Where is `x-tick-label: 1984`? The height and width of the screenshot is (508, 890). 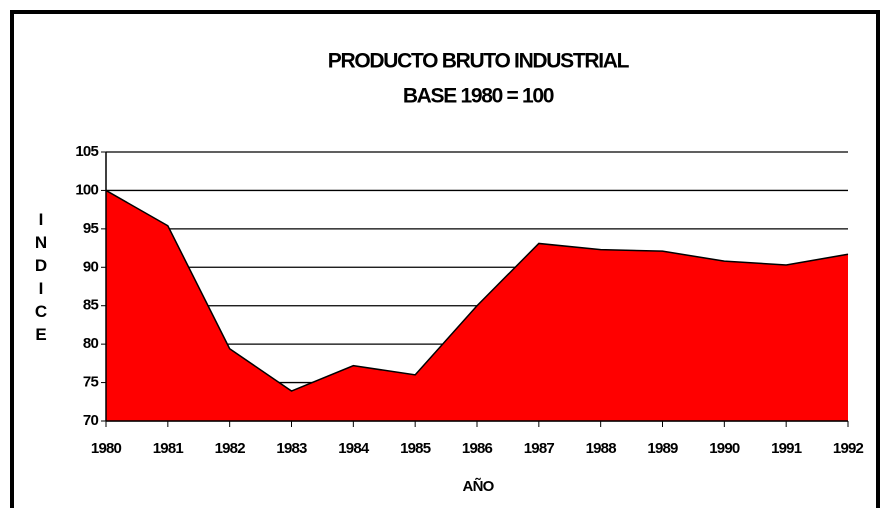
x-tick-label: 1984 is located at coordinates (354, 448).